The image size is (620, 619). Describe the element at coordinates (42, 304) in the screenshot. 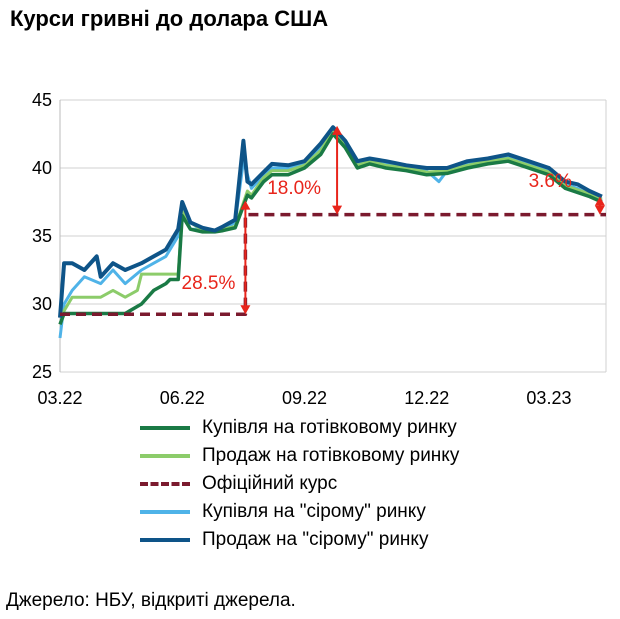

I see `y-tick-label: 30` at that location.